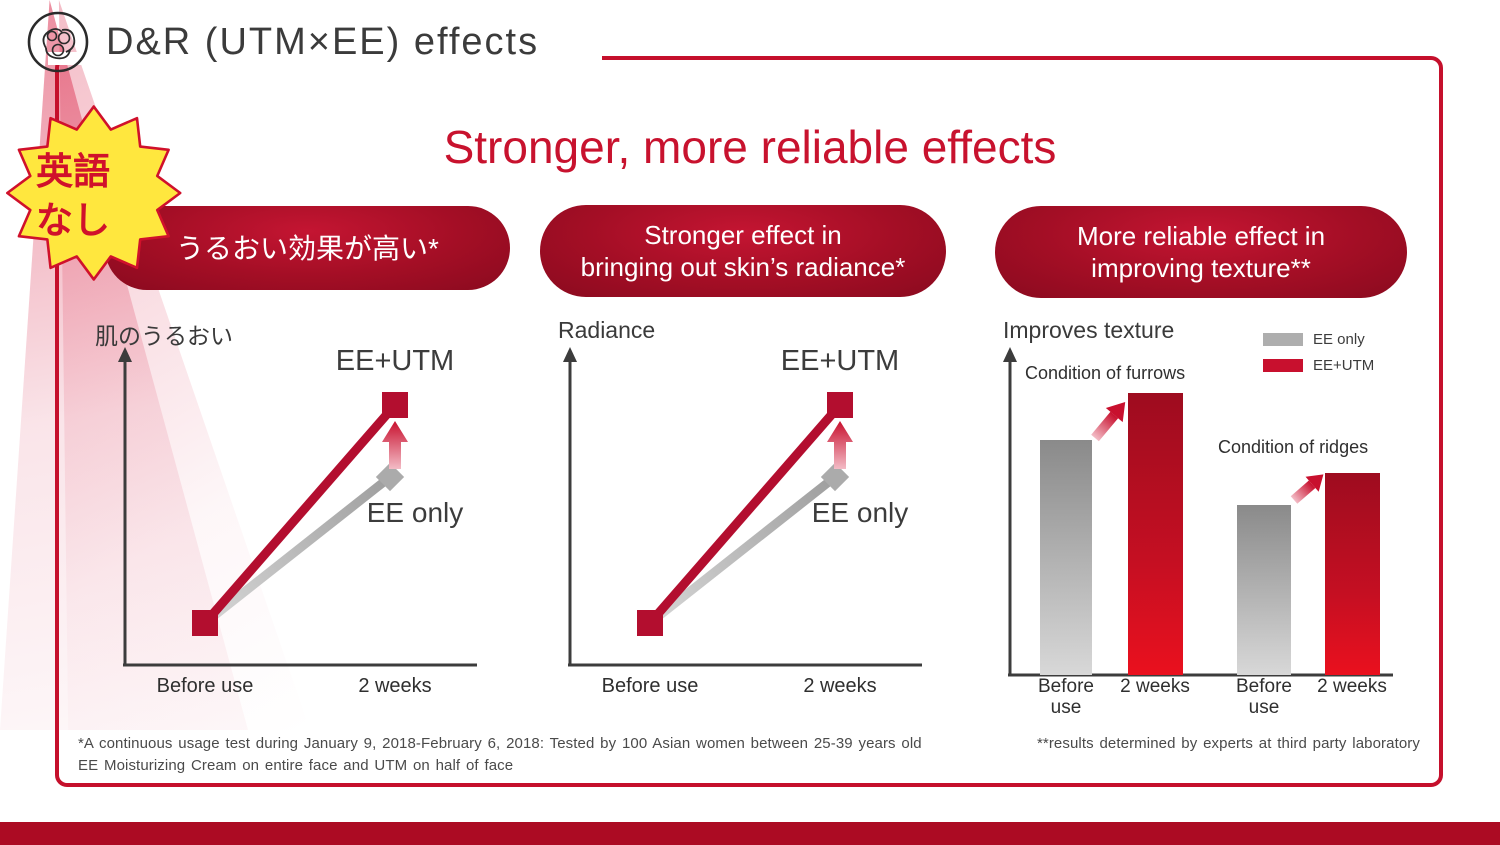 This screenshot has width=1500, height=845. What do you see at coordinates (58, 42) in the screenshot?
I see `logo-icon` at bounding box center [58, 42].